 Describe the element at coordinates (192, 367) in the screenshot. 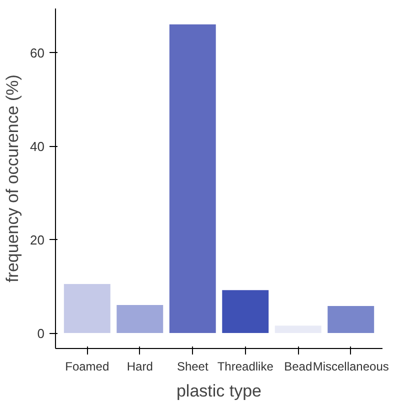

I see `x-tick-label: Sheet` at that location.